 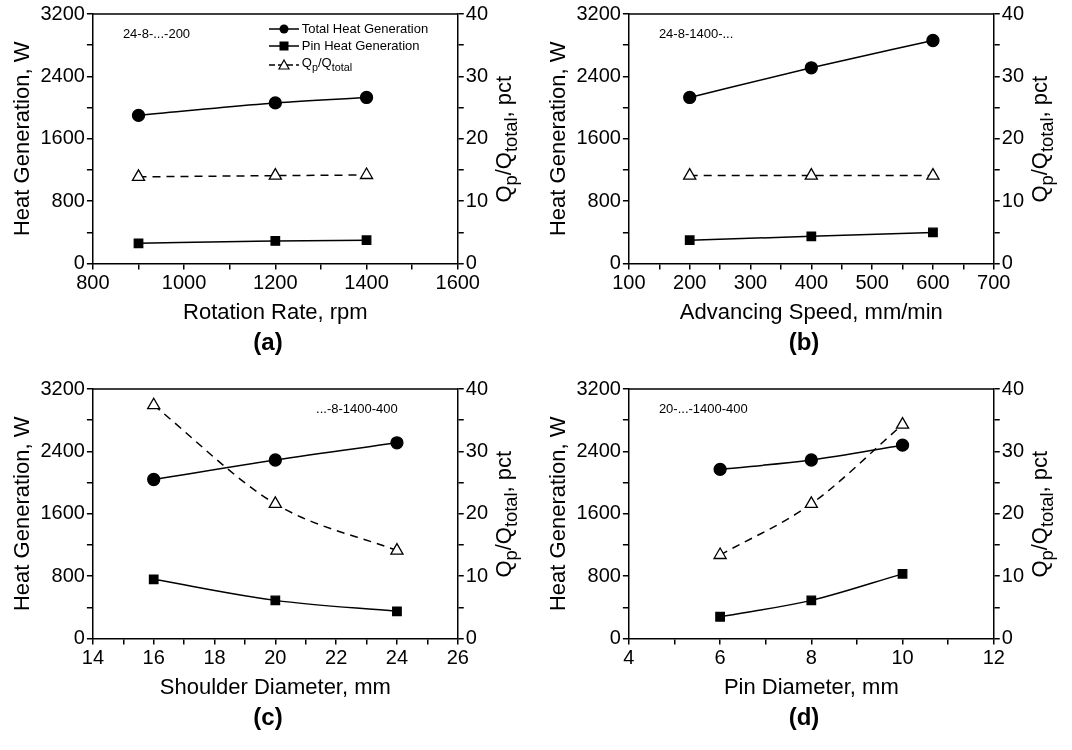 I want to click on x-tick-label: 12, so click(x=993, y=657).